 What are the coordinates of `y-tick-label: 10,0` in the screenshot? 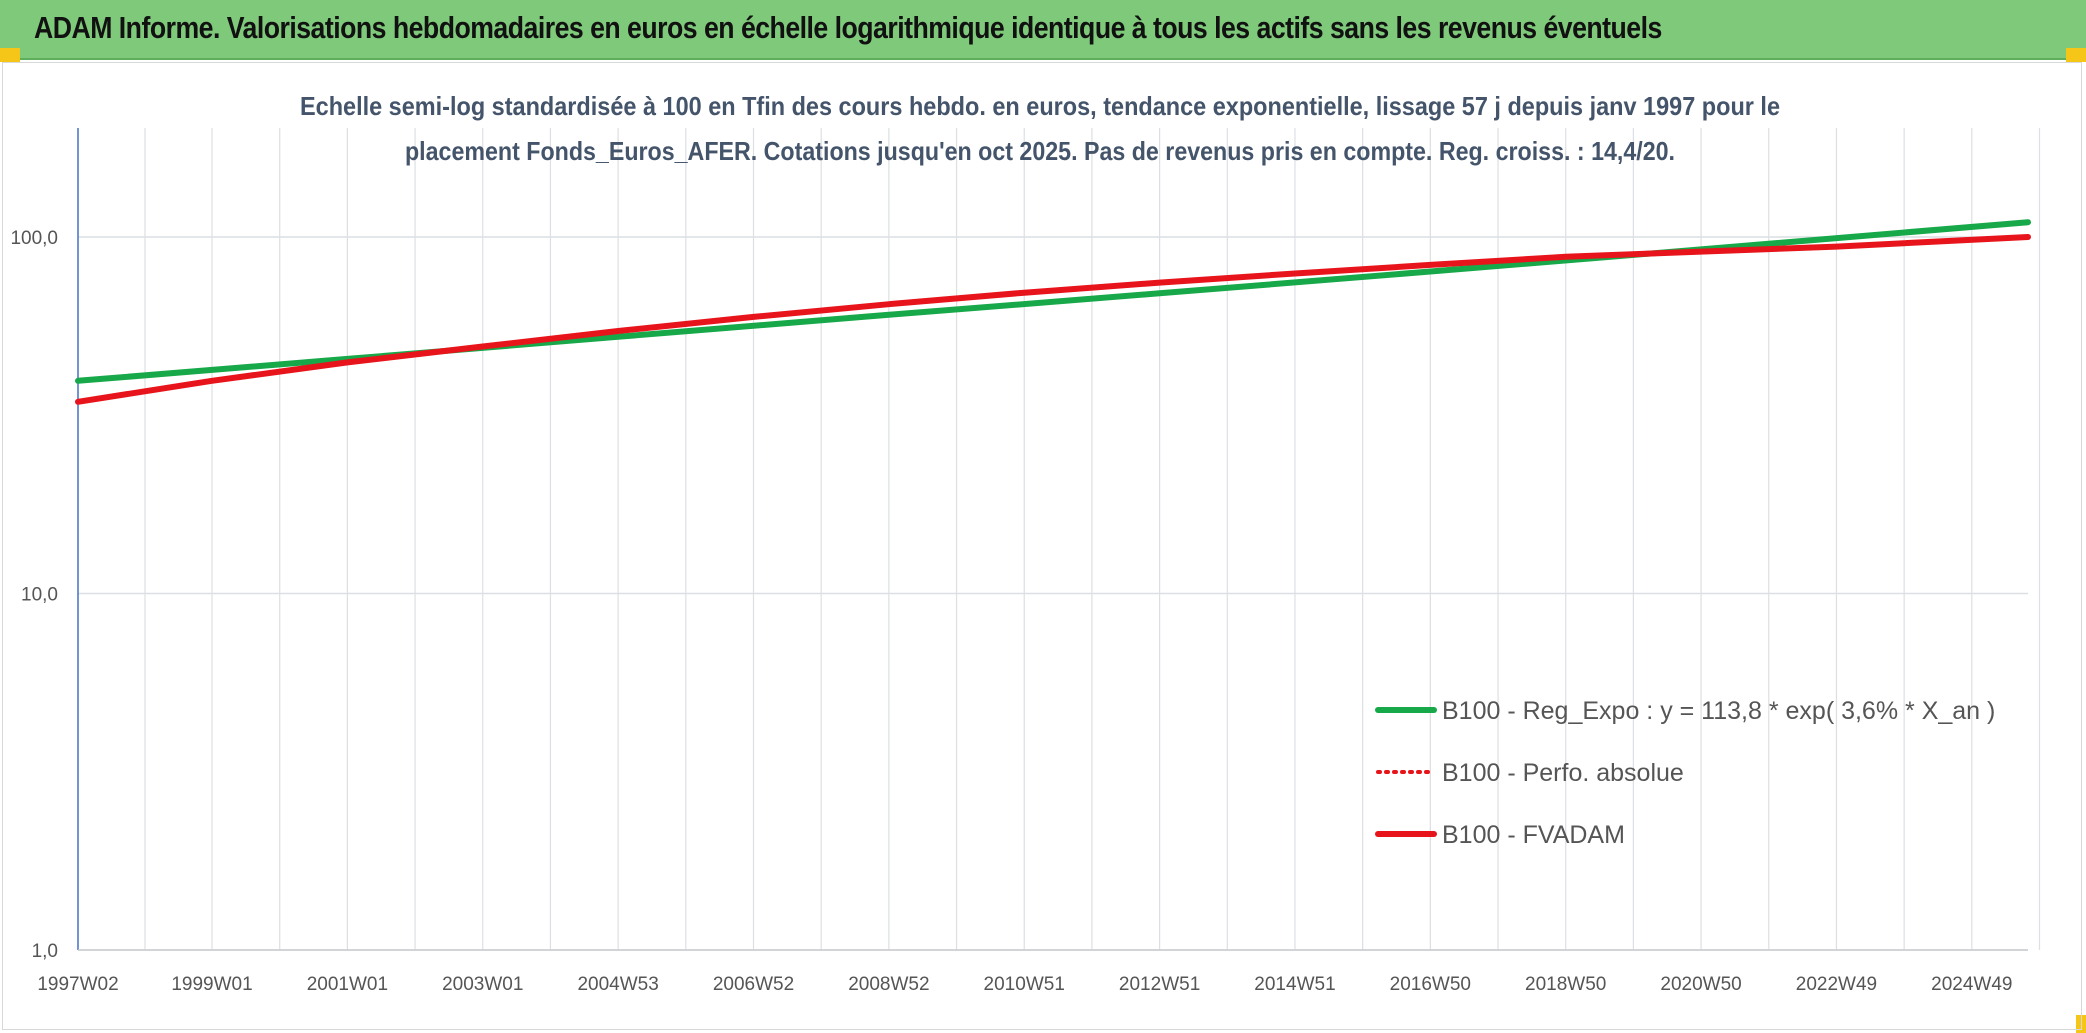 It's located at (39, 595).